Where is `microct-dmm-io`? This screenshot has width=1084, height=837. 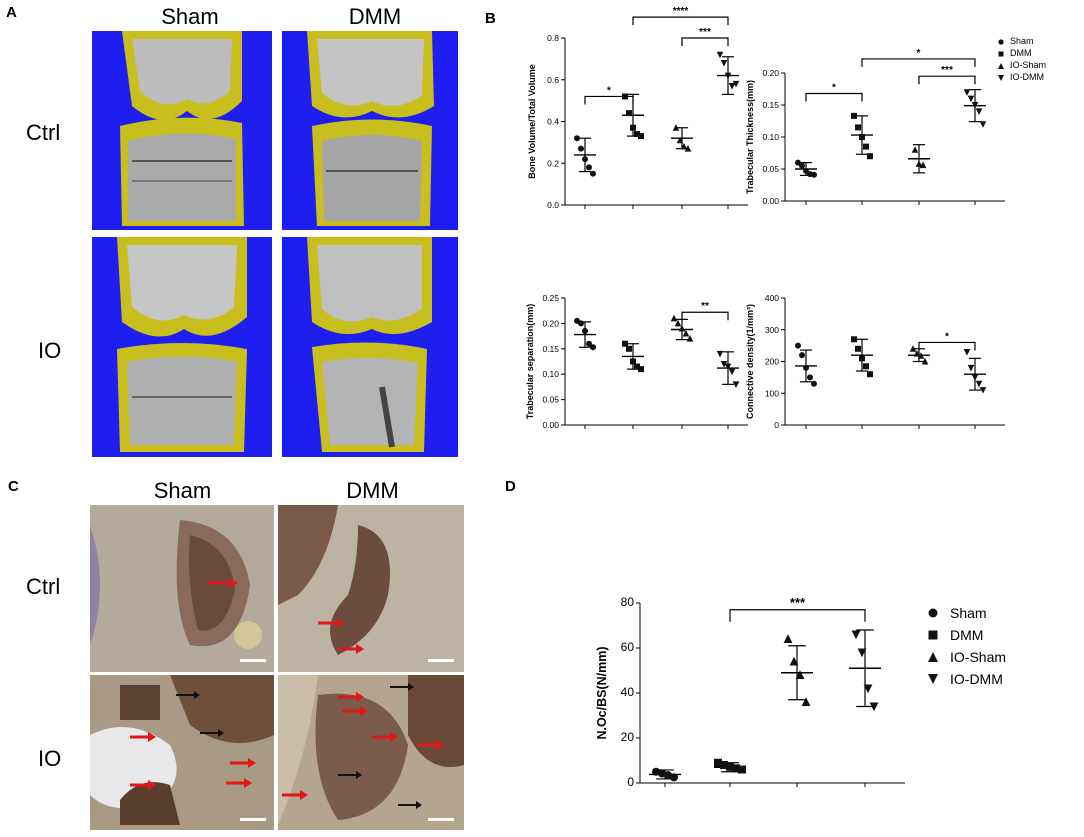 microct-dmm-io is located at coordinates (370, 347).